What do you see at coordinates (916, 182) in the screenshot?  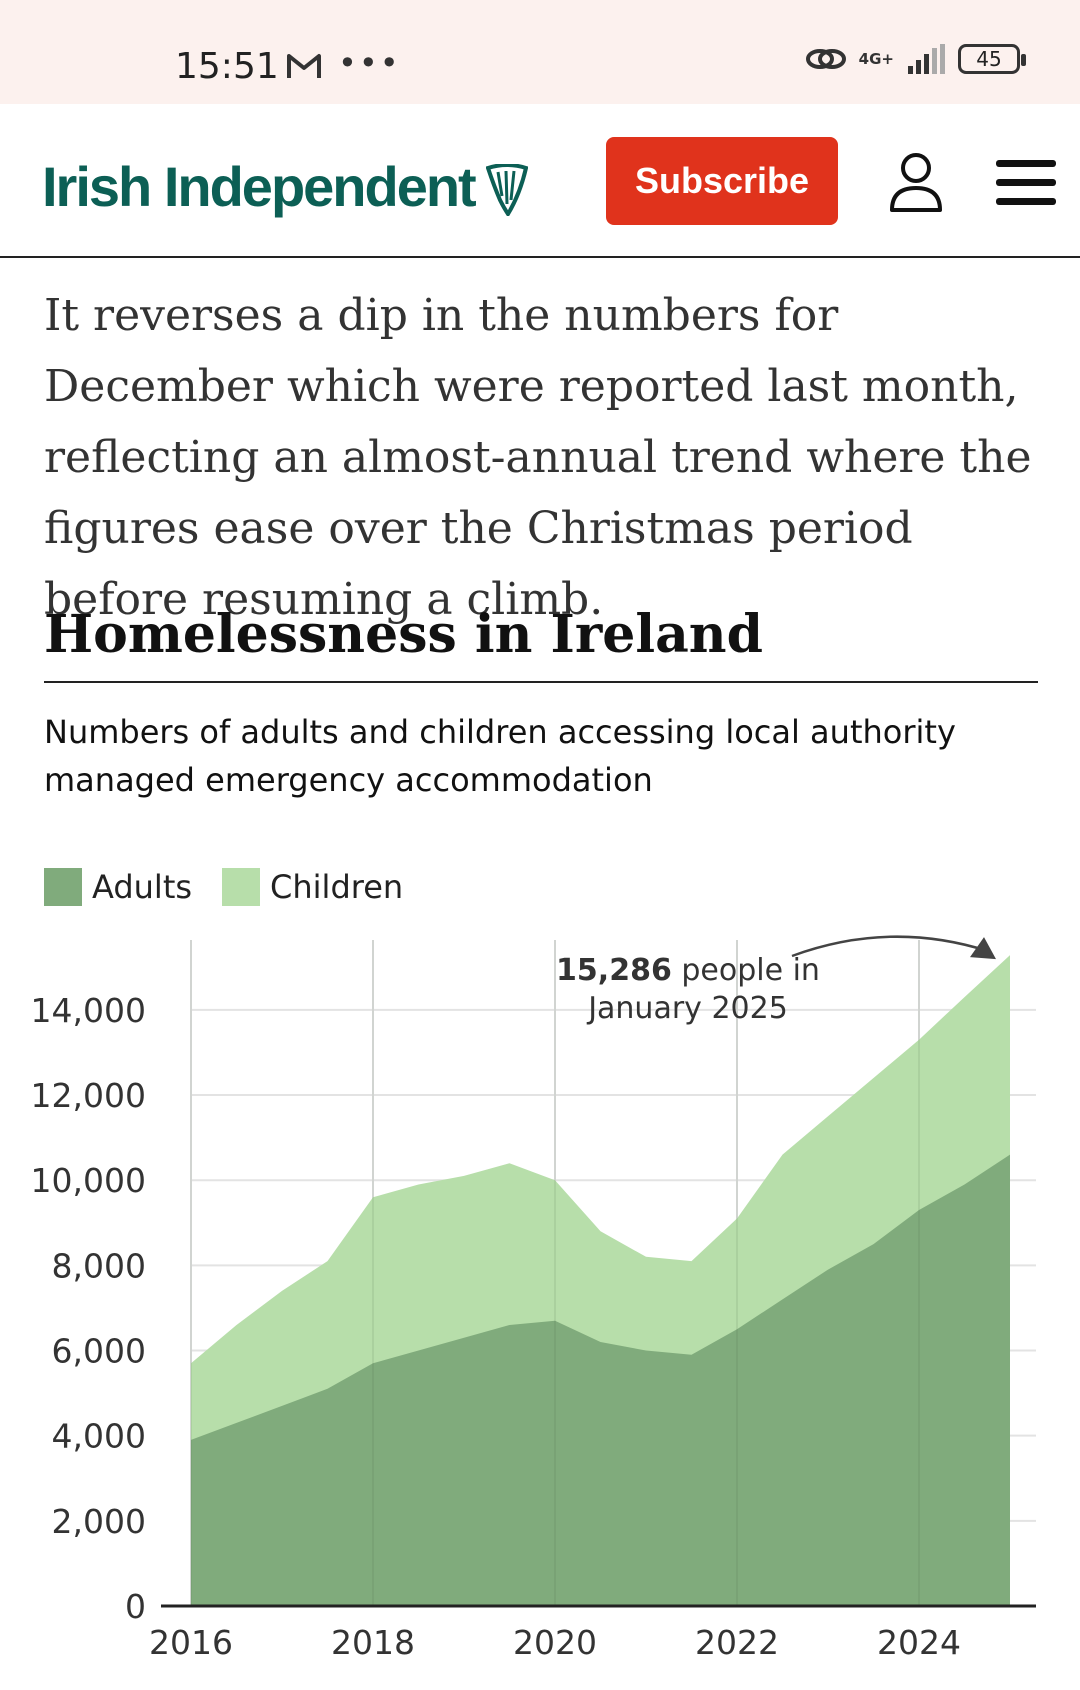 I see `account-icon` at bounding box center [916, 182].